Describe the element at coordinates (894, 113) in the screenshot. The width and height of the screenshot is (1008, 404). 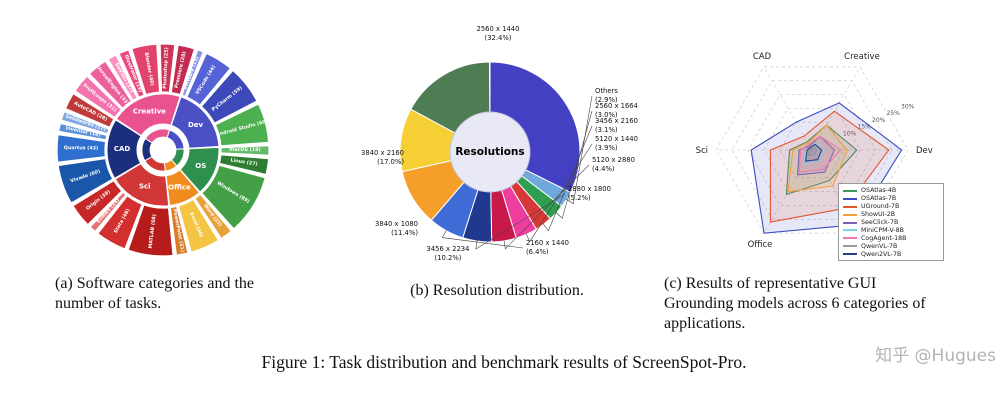
I see `svg-text: 25%` at that location.